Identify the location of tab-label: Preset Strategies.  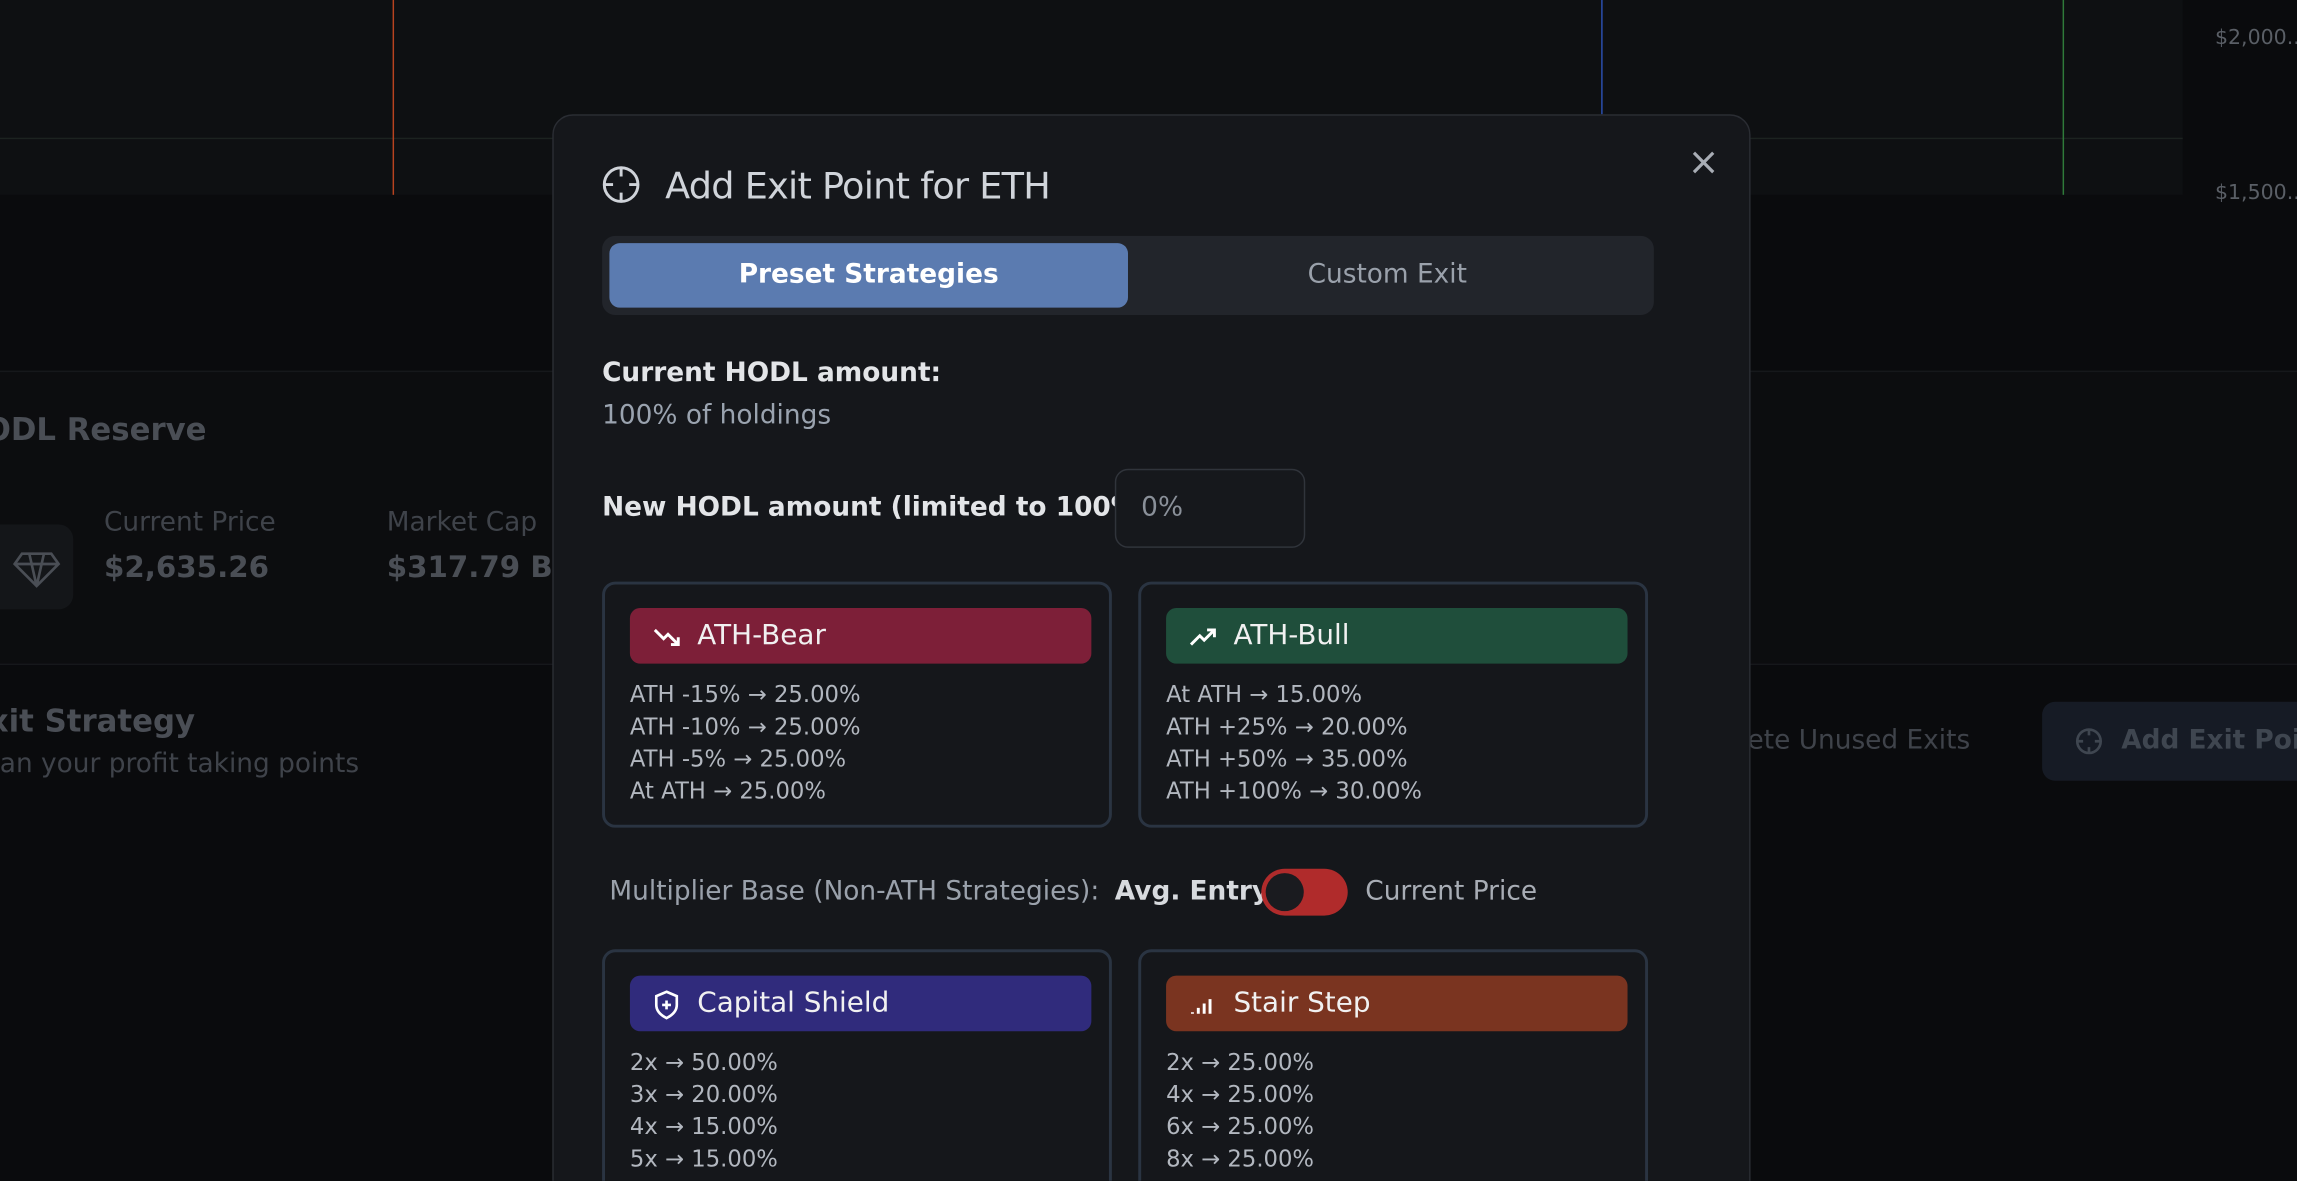
(868, 275).